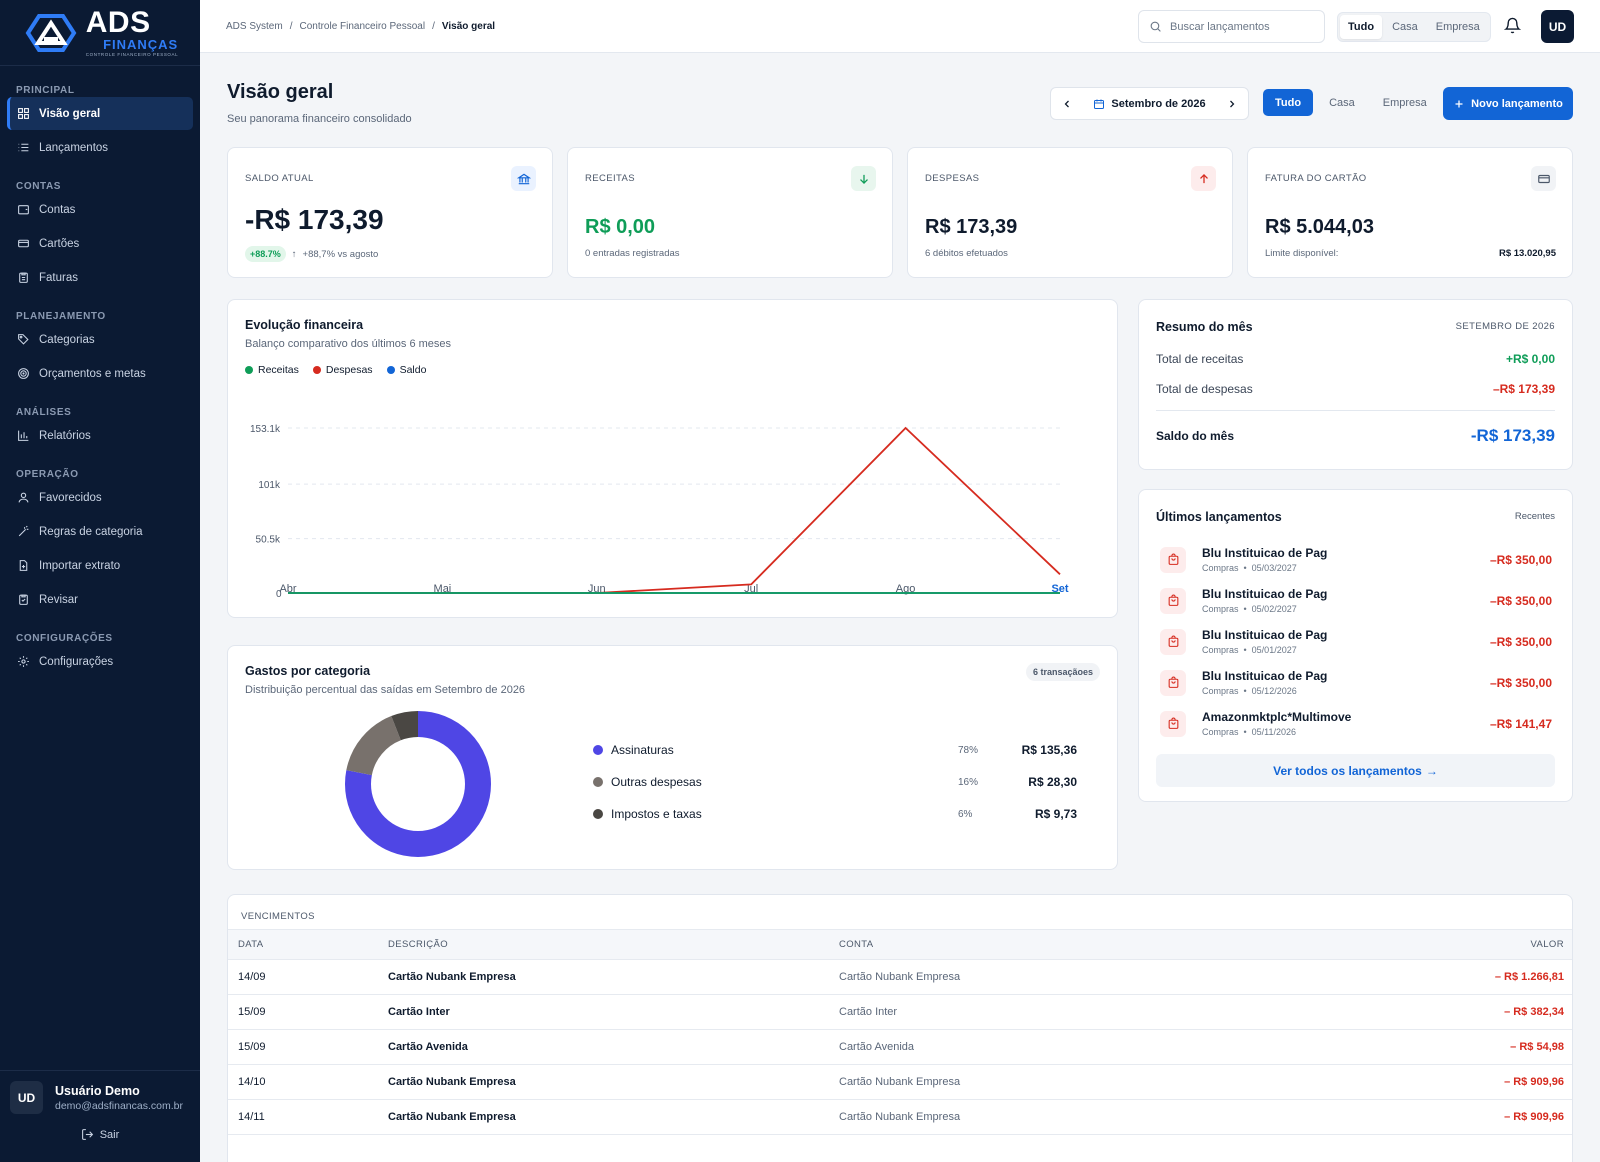 The image size is (1600, 1162). What do you see at coordinates (906, 589) in the screenshot?
I see `x-tick-label: Ago` at bounding box center [906, 589].